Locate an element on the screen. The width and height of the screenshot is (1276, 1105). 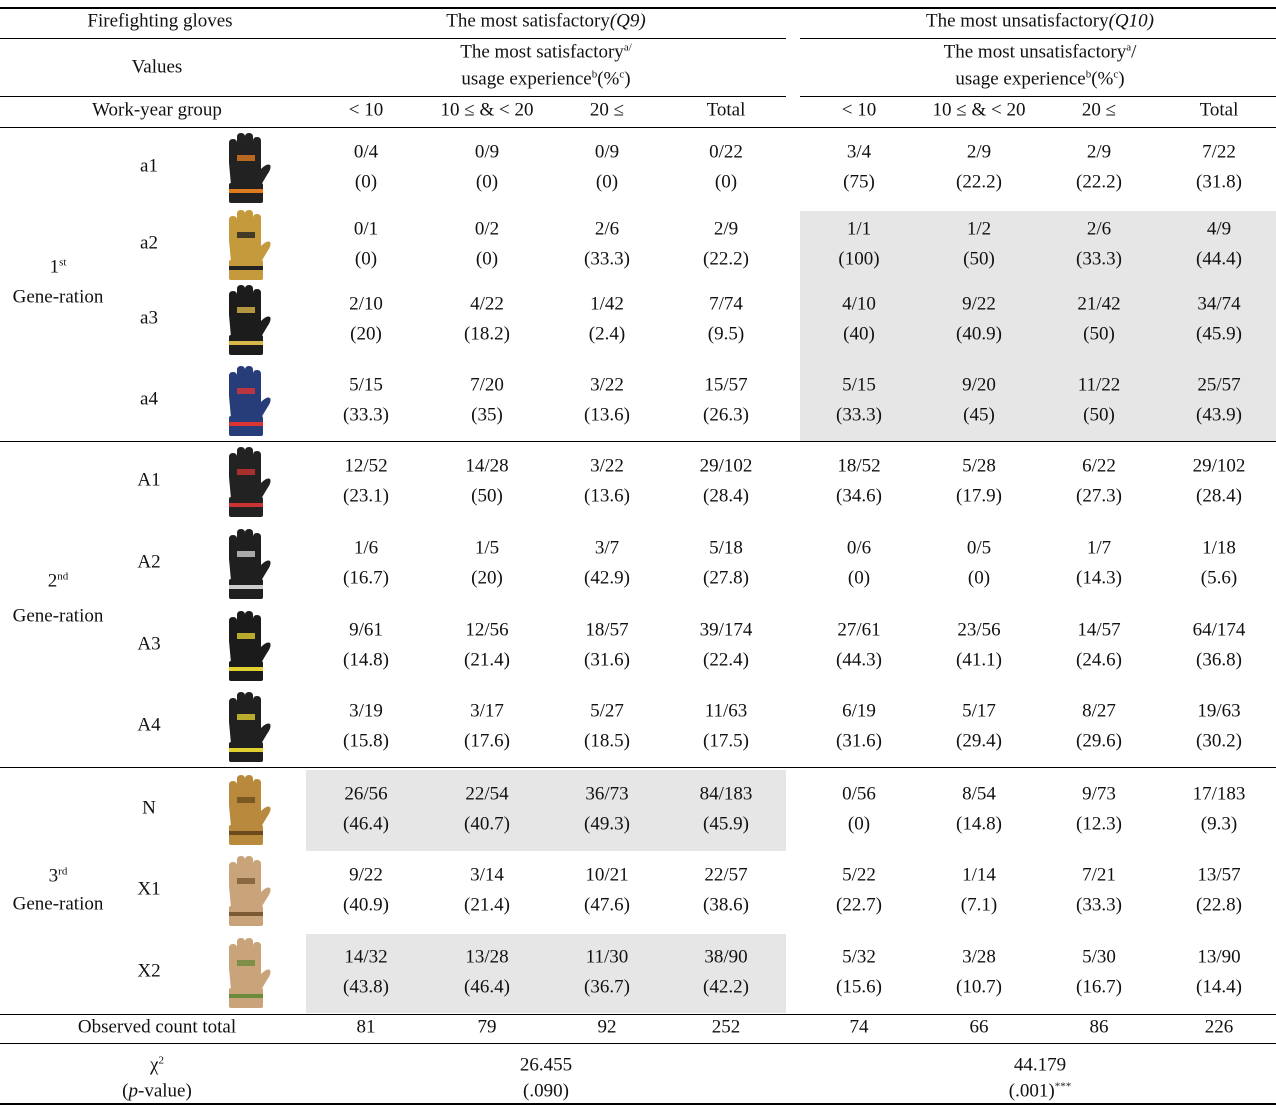
count-cell: 34/74 is located at coordinates (1219, 304).